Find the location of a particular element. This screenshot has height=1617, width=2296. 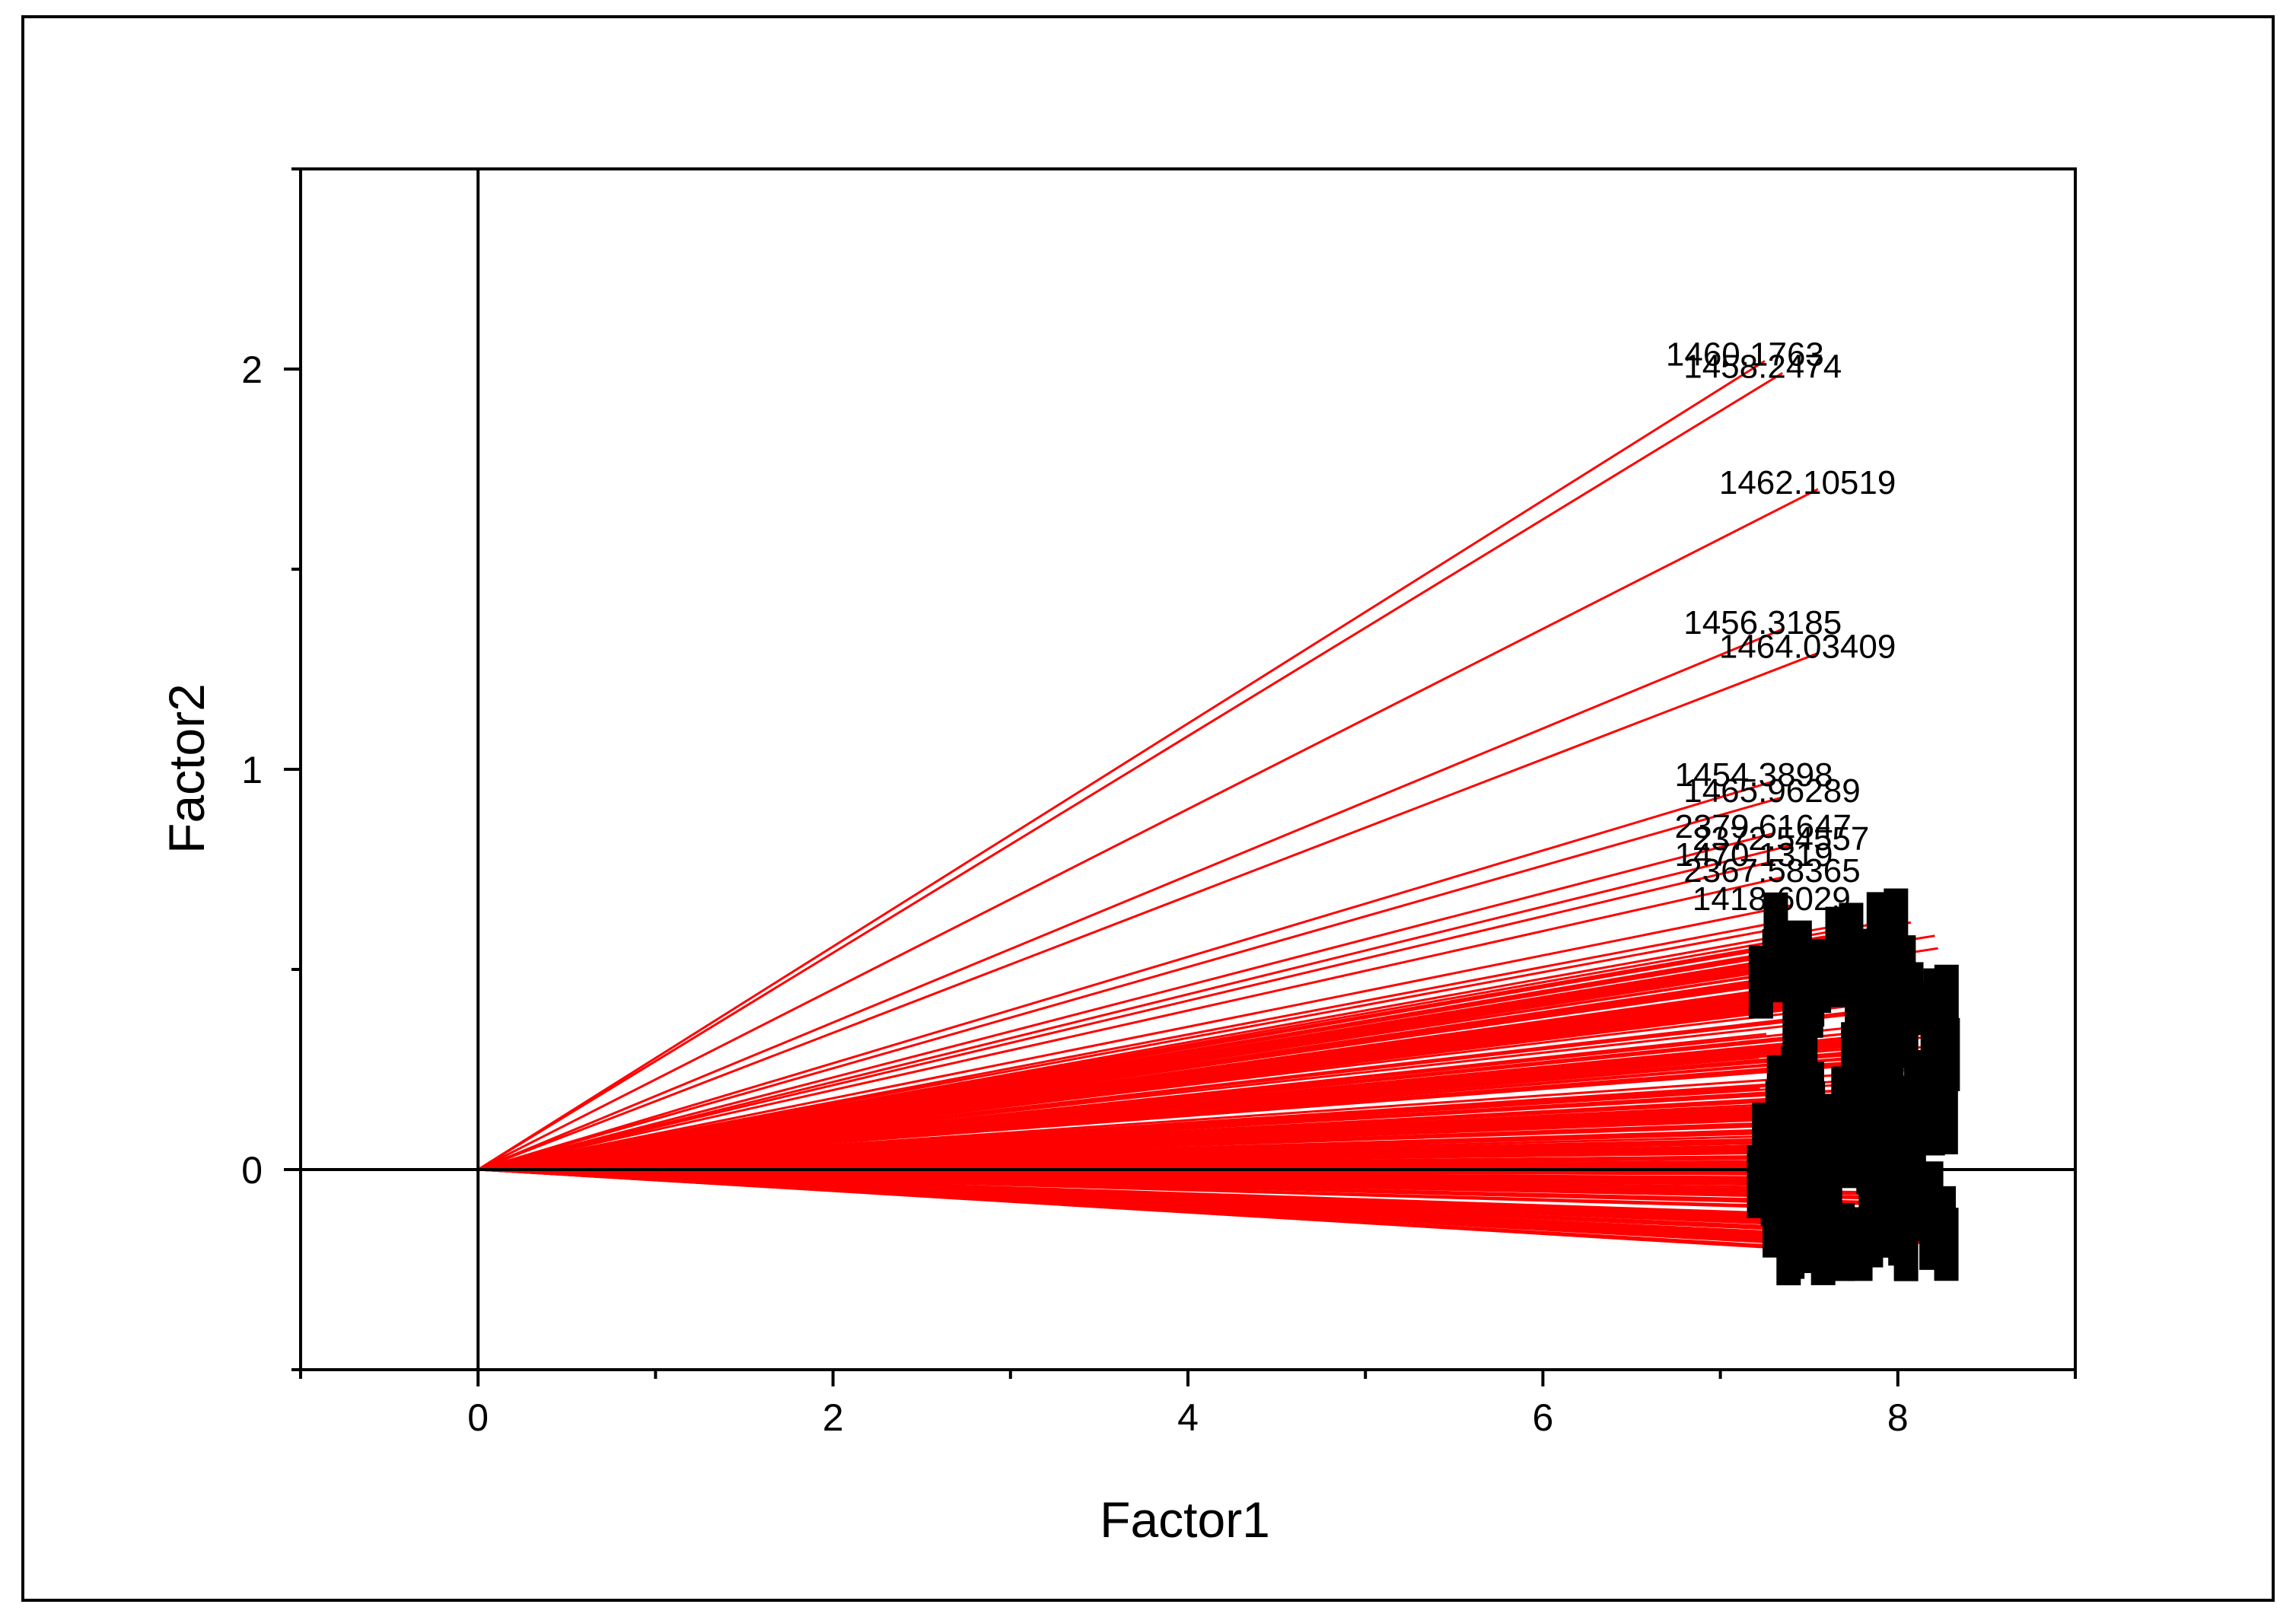

y-tick-label: 0 is located at coordinates (252, 1170).